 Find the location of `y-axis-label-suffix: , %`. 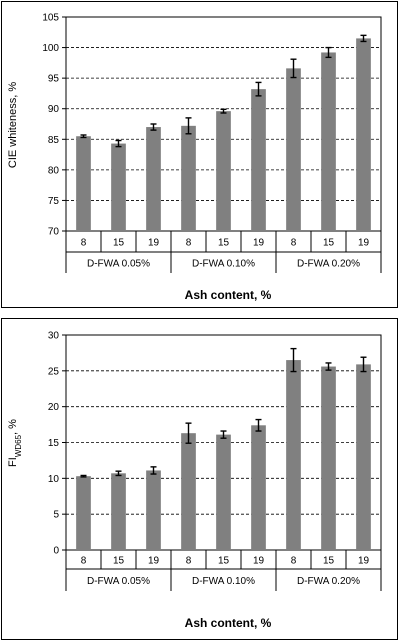

y-axis-label-suffix: , % is located at coordinates (13, 427).